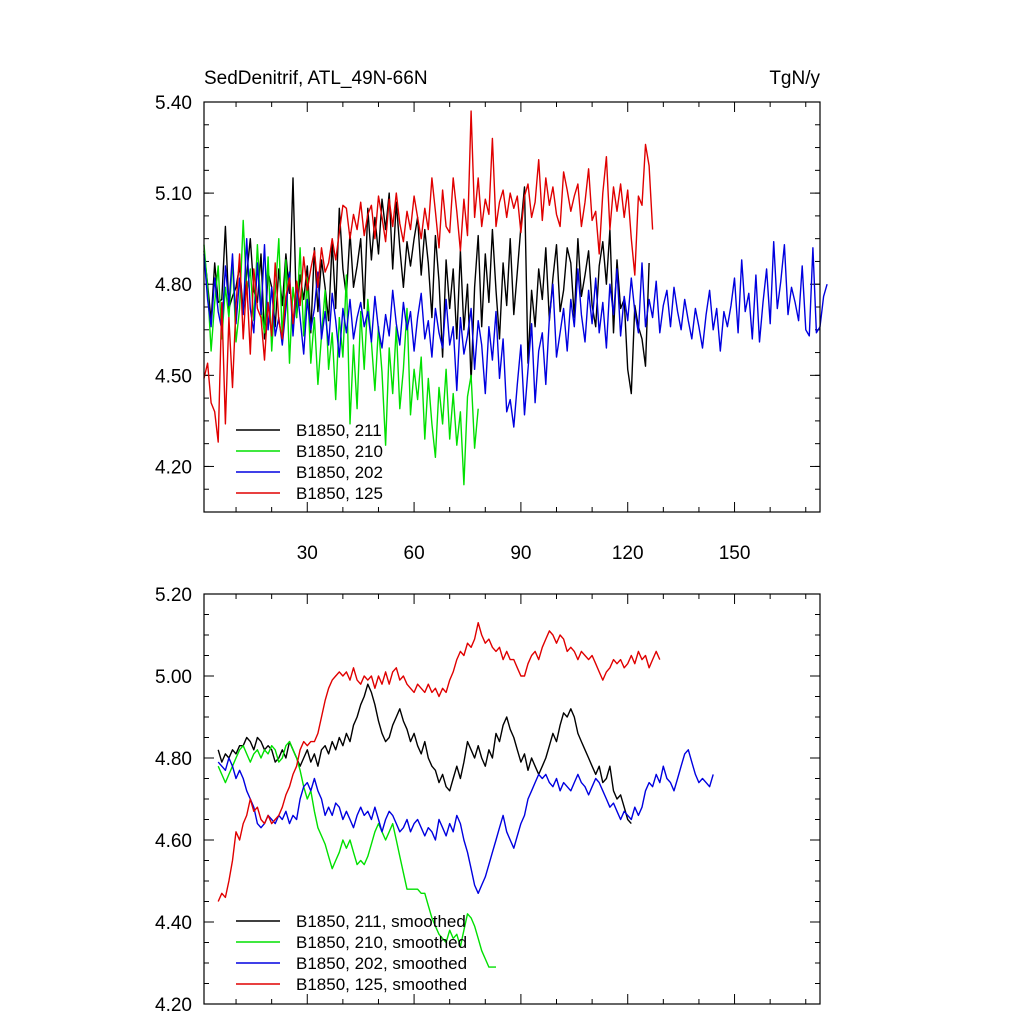 The image size is (1024, 1024). What do you see at coordinates (309, 462) in the screenshot?
I see `panel-top-legend: B1850, 211 B1850, 210 B1850, 202 B1850, 125` at bounding box center [309, 462].